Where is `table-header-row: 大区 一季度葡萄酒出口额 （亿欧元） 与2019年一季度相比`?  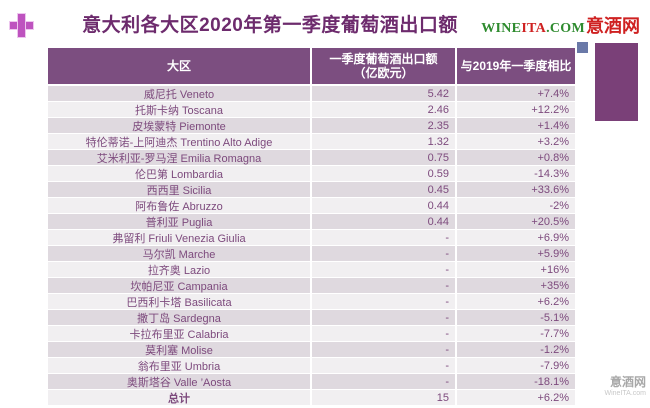 table-header-row: 大区 一季度葡萄酒出口额 （亿欧元） 与2019年一季度相比 is located at coordinates (311, 66).